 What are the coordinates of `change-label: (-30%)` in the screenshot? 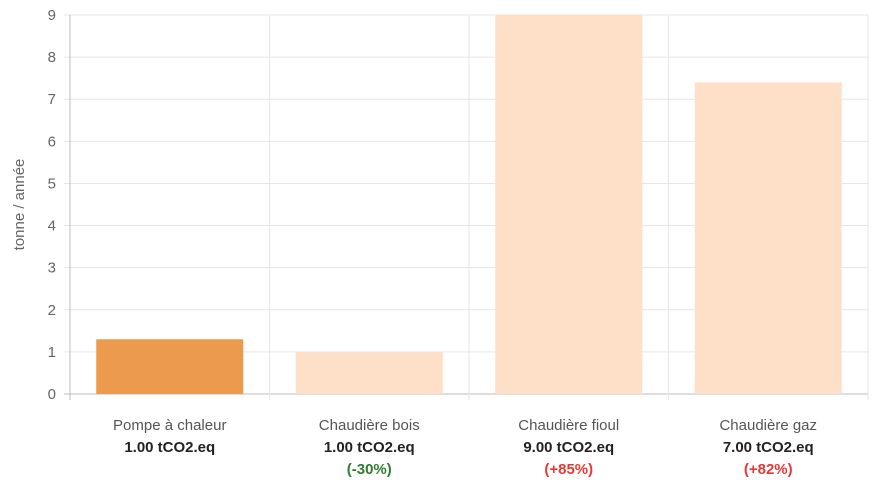 It's located at (369, 469).